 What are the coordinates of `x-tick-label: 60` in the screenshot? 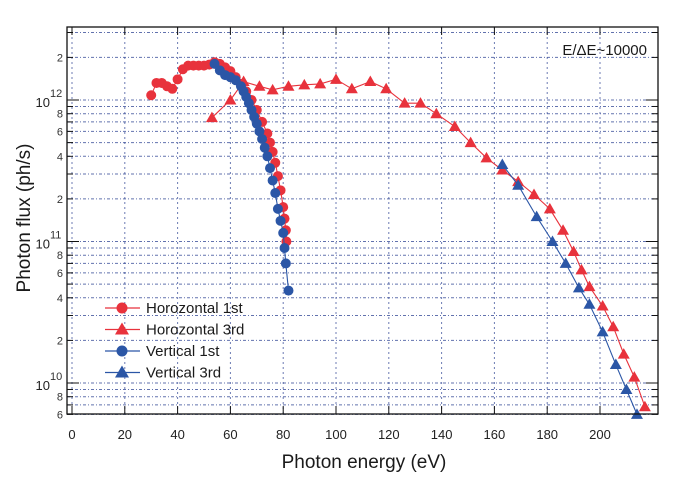 It's located at (230, 434).